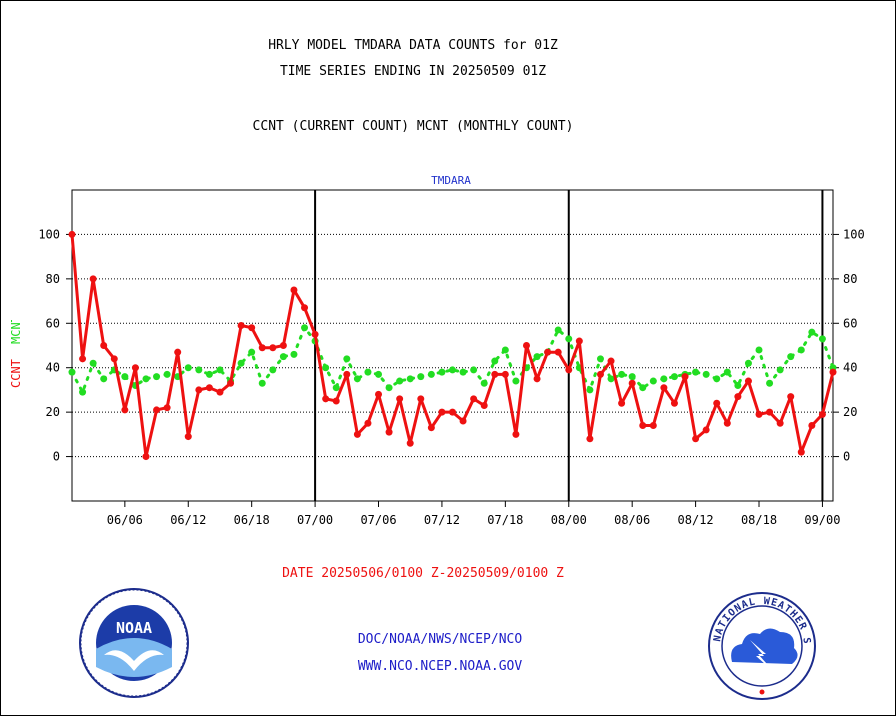  Describe the element at coordinates (49, 234) in the screenshot. I see `y-tick-label-left: 100` at that location.